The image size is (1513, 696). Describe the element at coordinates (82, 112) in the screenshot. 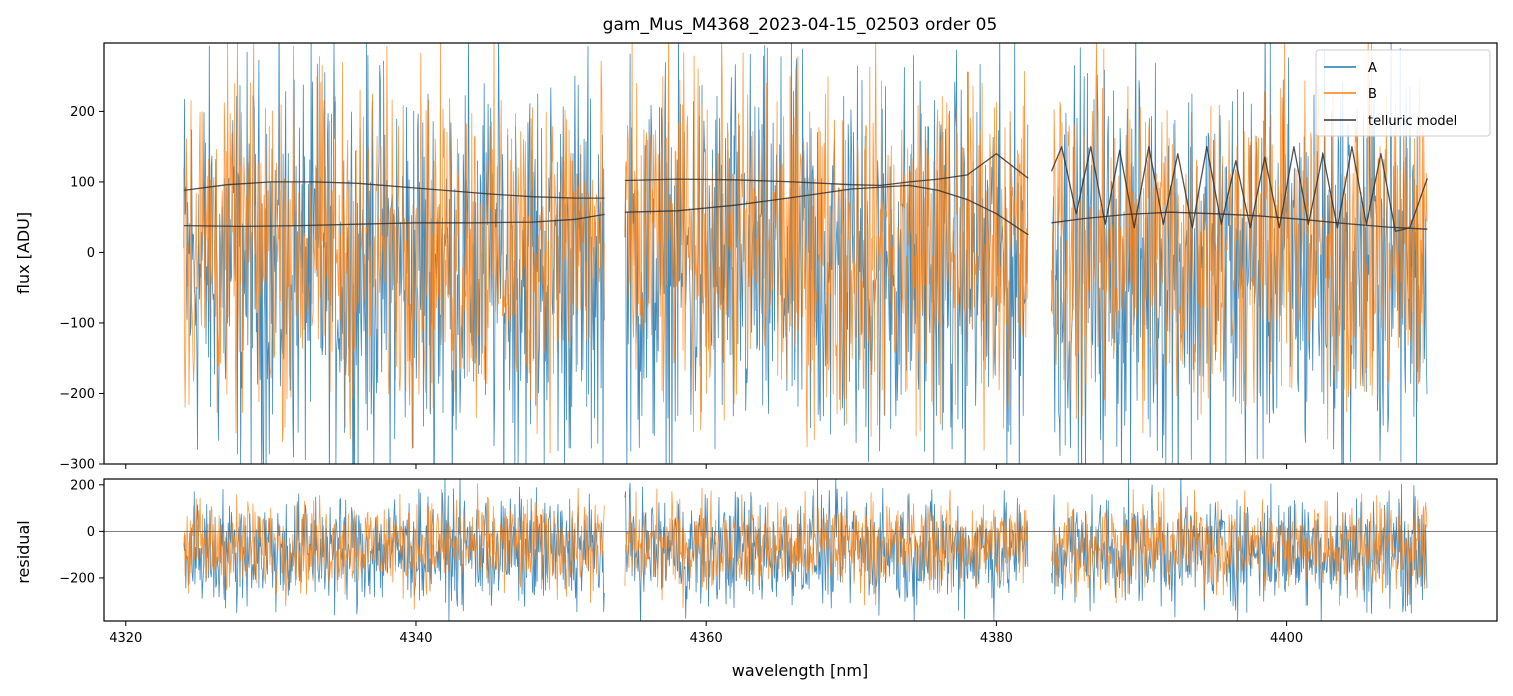

I see `flux-ytick-label: 200` at that location.